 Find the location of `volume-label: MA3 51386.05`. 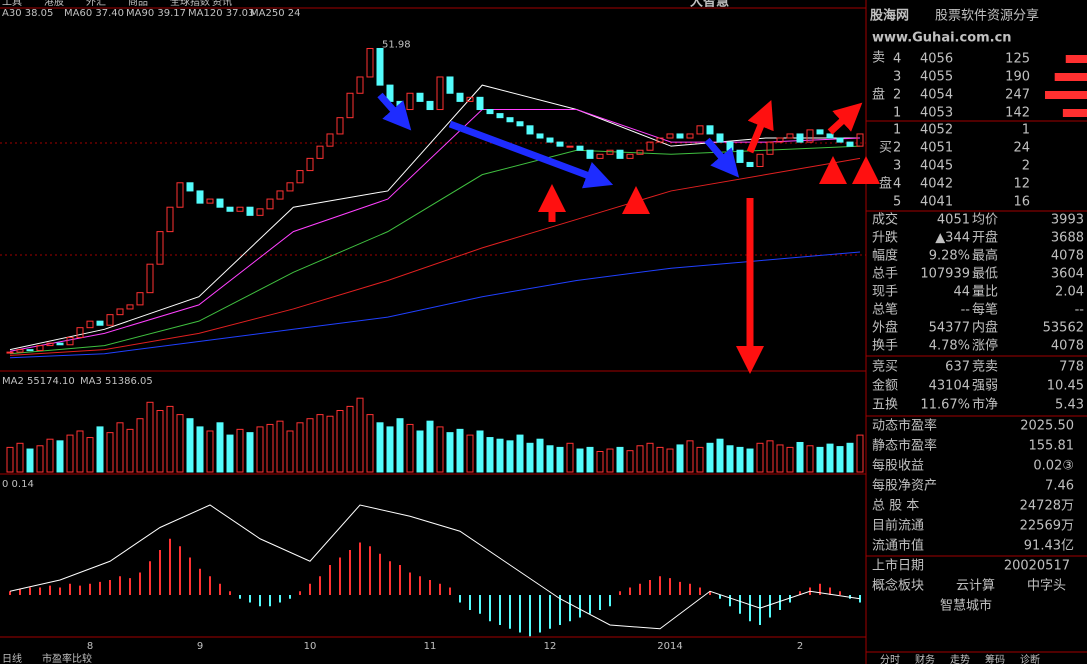

volume-label: MA3 51386.05 is located at coordinates (116, 381).